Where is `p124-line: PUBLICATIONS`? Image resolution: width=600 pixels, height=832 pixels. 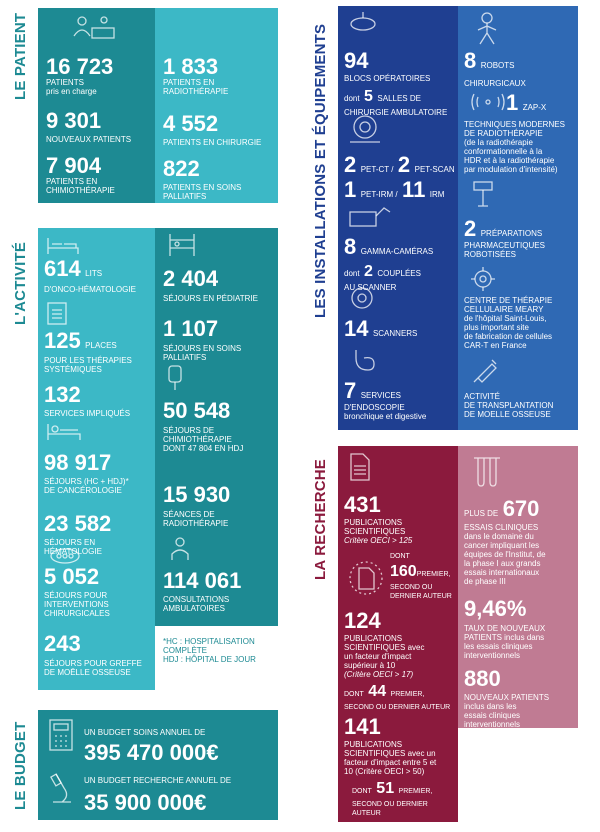 p124-line: PUBLICATIONS is located at coordinates (373, 638).